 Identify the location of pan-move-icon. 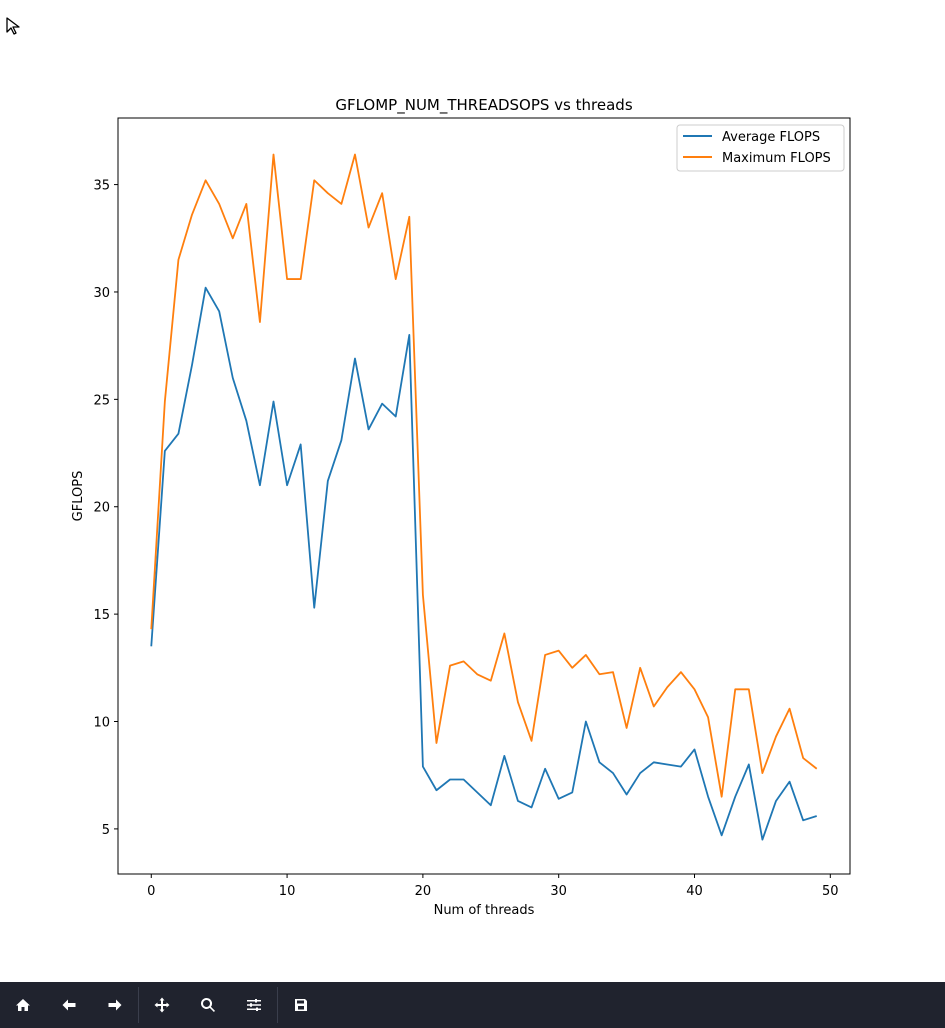
(162, 1005).